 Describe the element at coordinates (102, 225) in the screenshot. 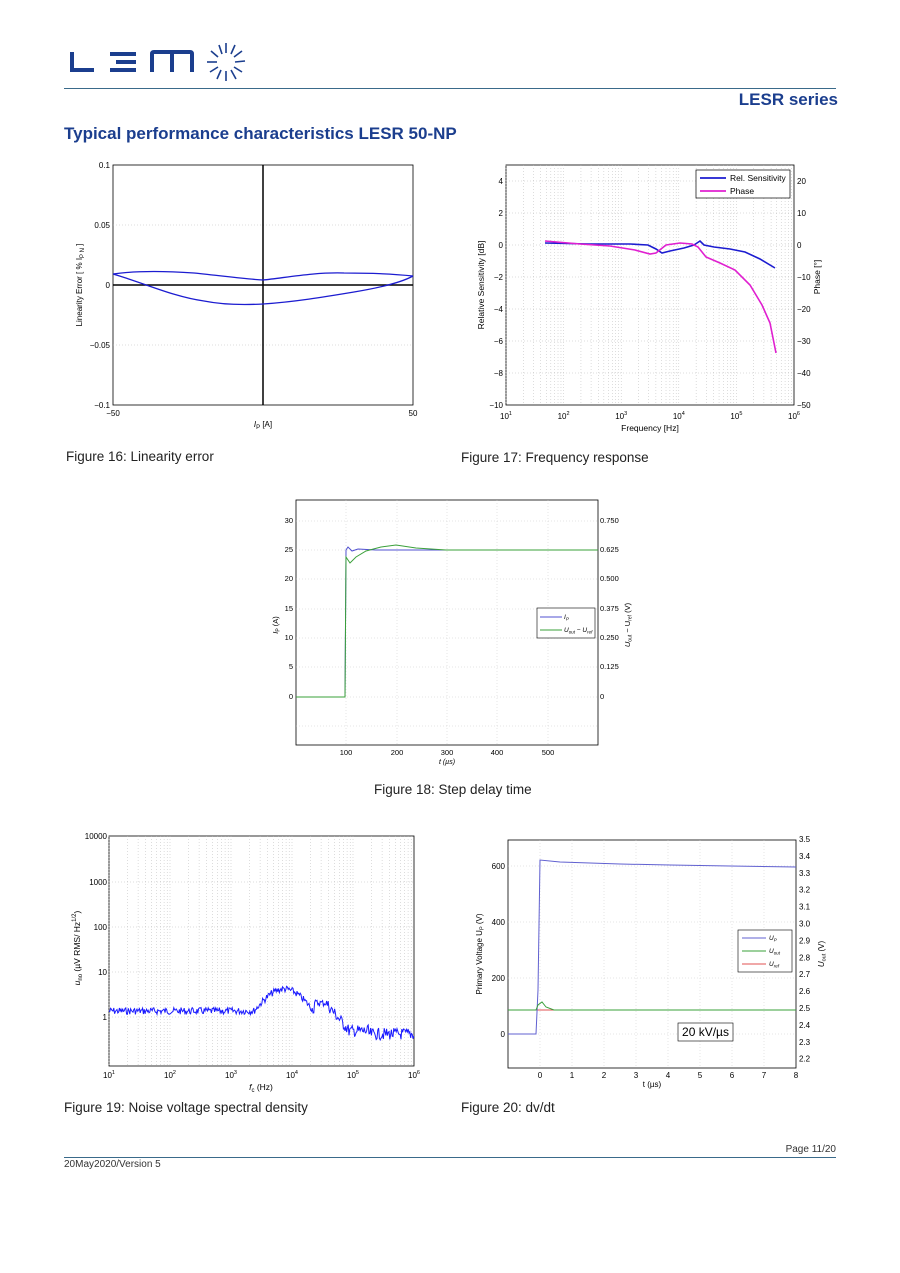

I see `fig16-ytick: 0.05` at that location.